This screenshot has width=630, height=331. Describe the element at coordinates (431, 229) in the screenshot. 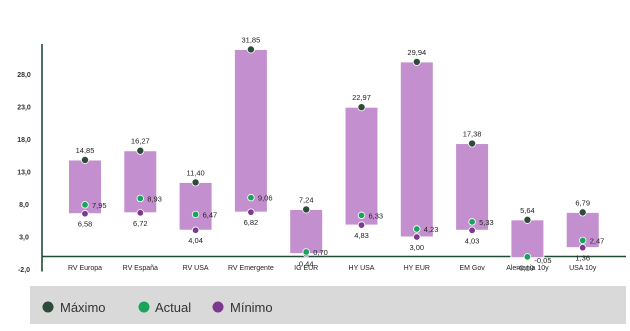

I see `actual-value-label: 4,23` at that location.